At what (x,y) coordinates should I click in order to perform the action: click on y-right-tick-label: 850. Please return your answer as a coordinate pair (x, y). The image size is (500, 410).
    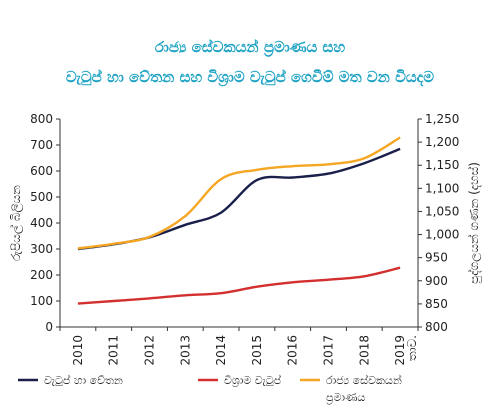
    Looking at the image, I should click on (436, 304).